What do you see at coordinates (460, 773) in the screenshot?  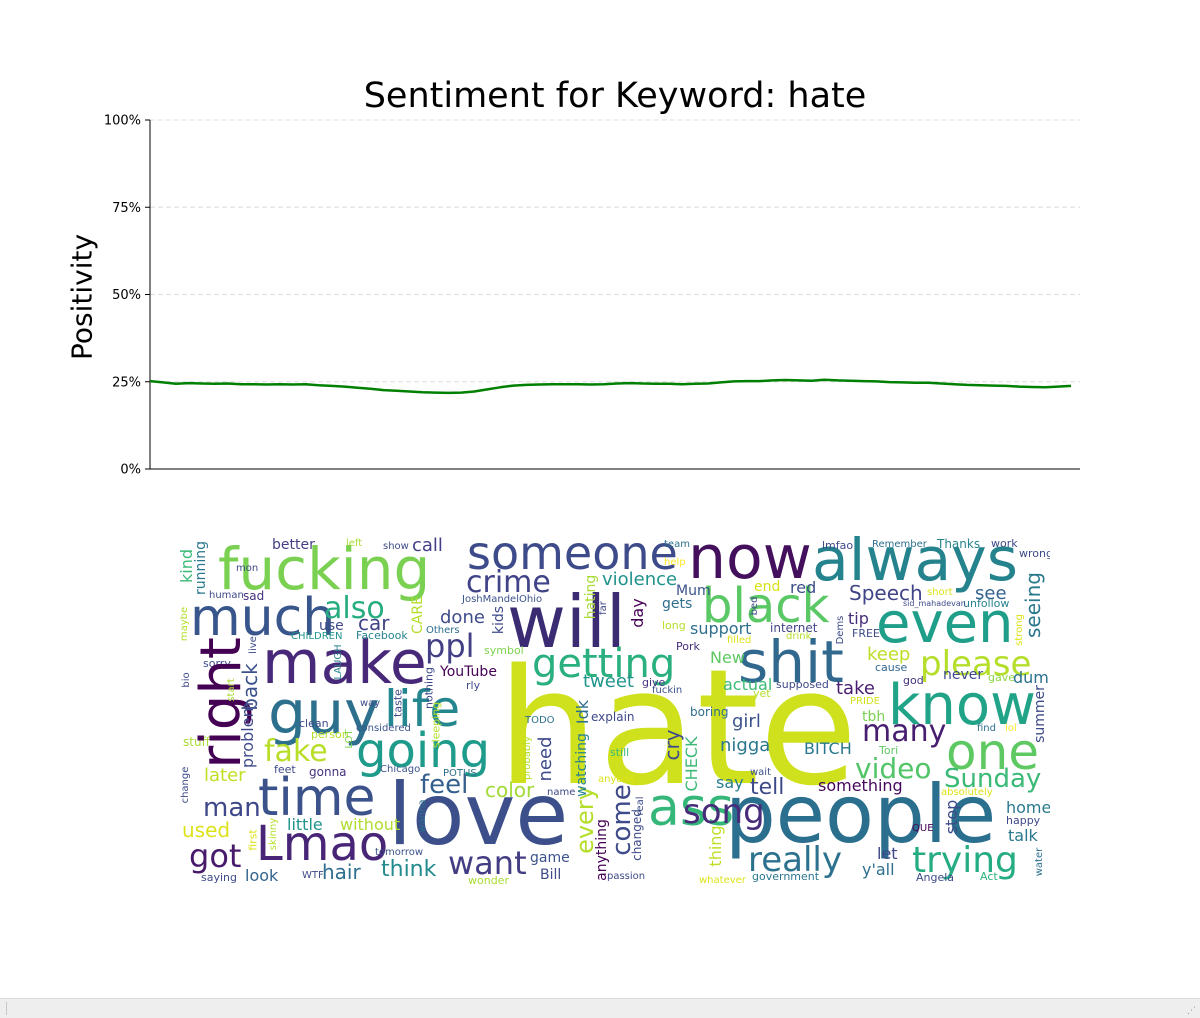 I see `cloud-word: POTUS` at bounding box center [460, 773].